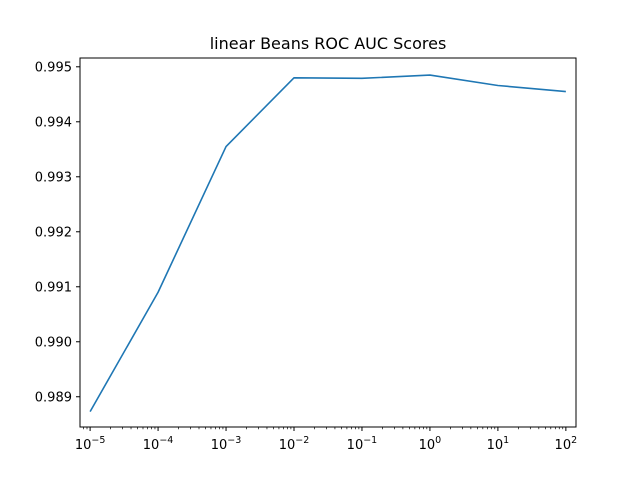 The height and width of the screenshot is (480, 640). What do you see at coordinates (53, 67) in the screenshot?
I see `y-tick-label: 0.995` at bounding box center [53, 67].